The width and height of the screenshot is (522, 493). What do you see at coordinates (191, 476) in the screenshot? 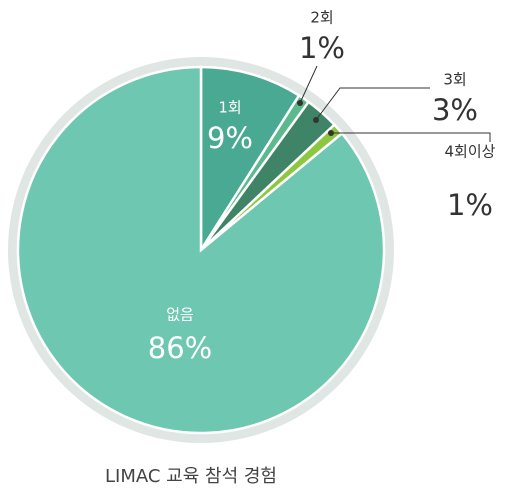
I see `chart-title: LIMAC 교육 참석 경험` at bounding box center [191, 476].